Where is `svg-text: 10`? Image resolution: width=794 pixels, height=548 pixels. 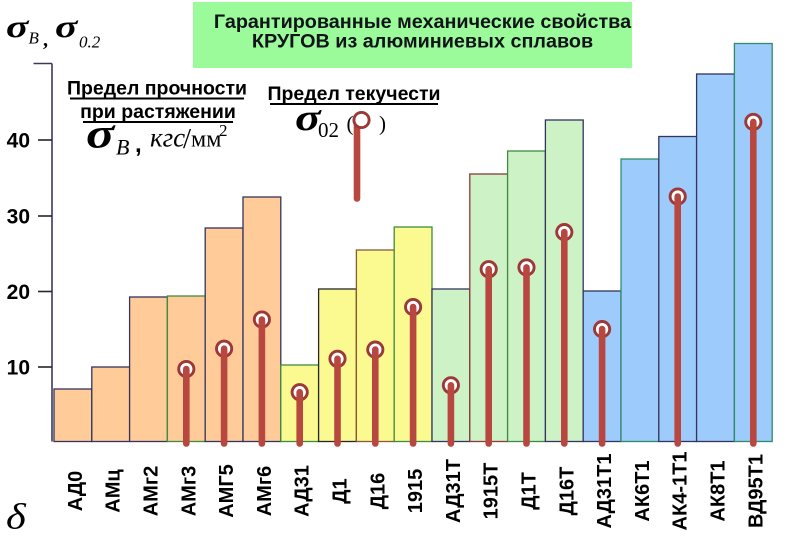 svg-text: 10 is located at coordinates (18, 368).